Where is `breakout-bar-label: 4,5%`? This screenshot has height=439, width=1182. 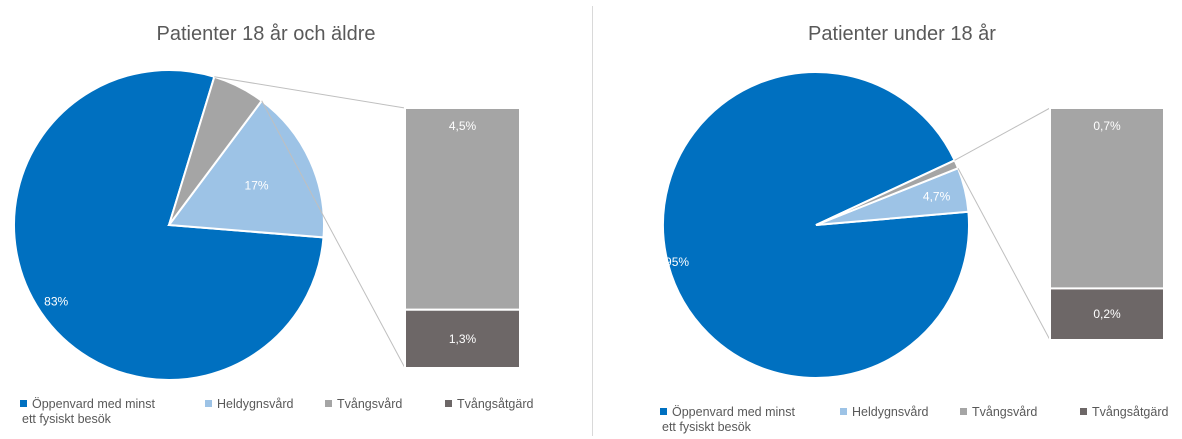 breakout-bar-label: 4,5% is located at coordinates (463, 126).